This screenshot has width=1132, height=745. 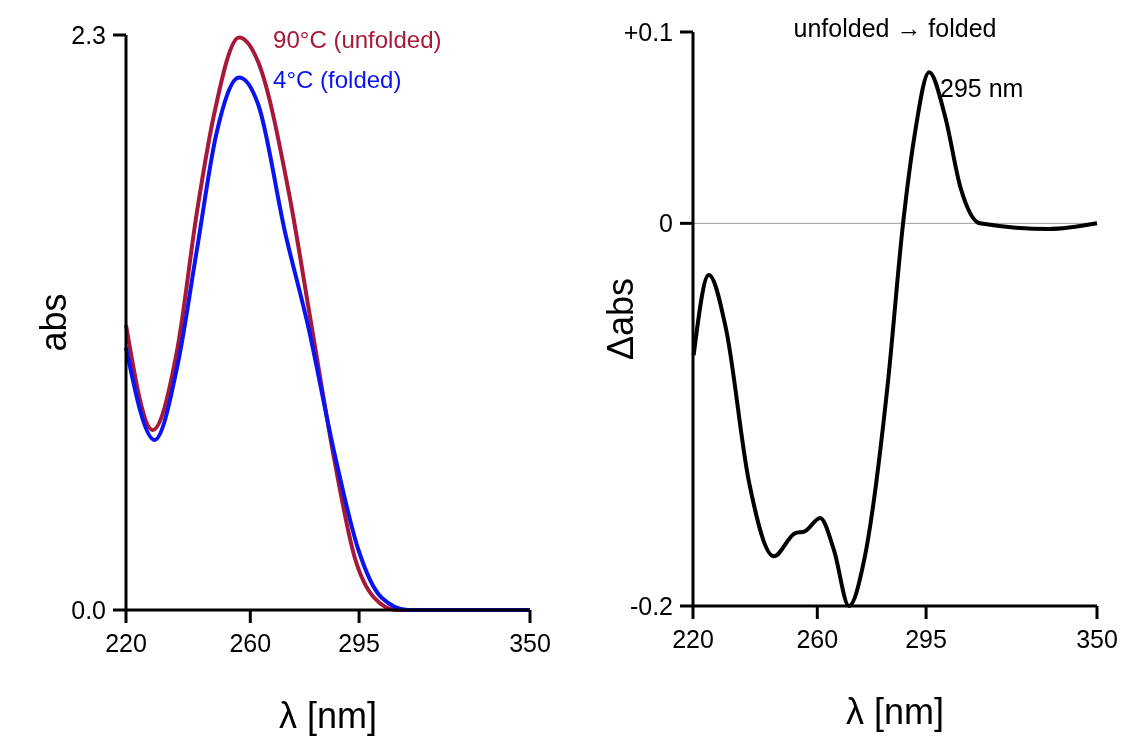 I want to click on y-tick-label: 0, so click(x=666, y=223).